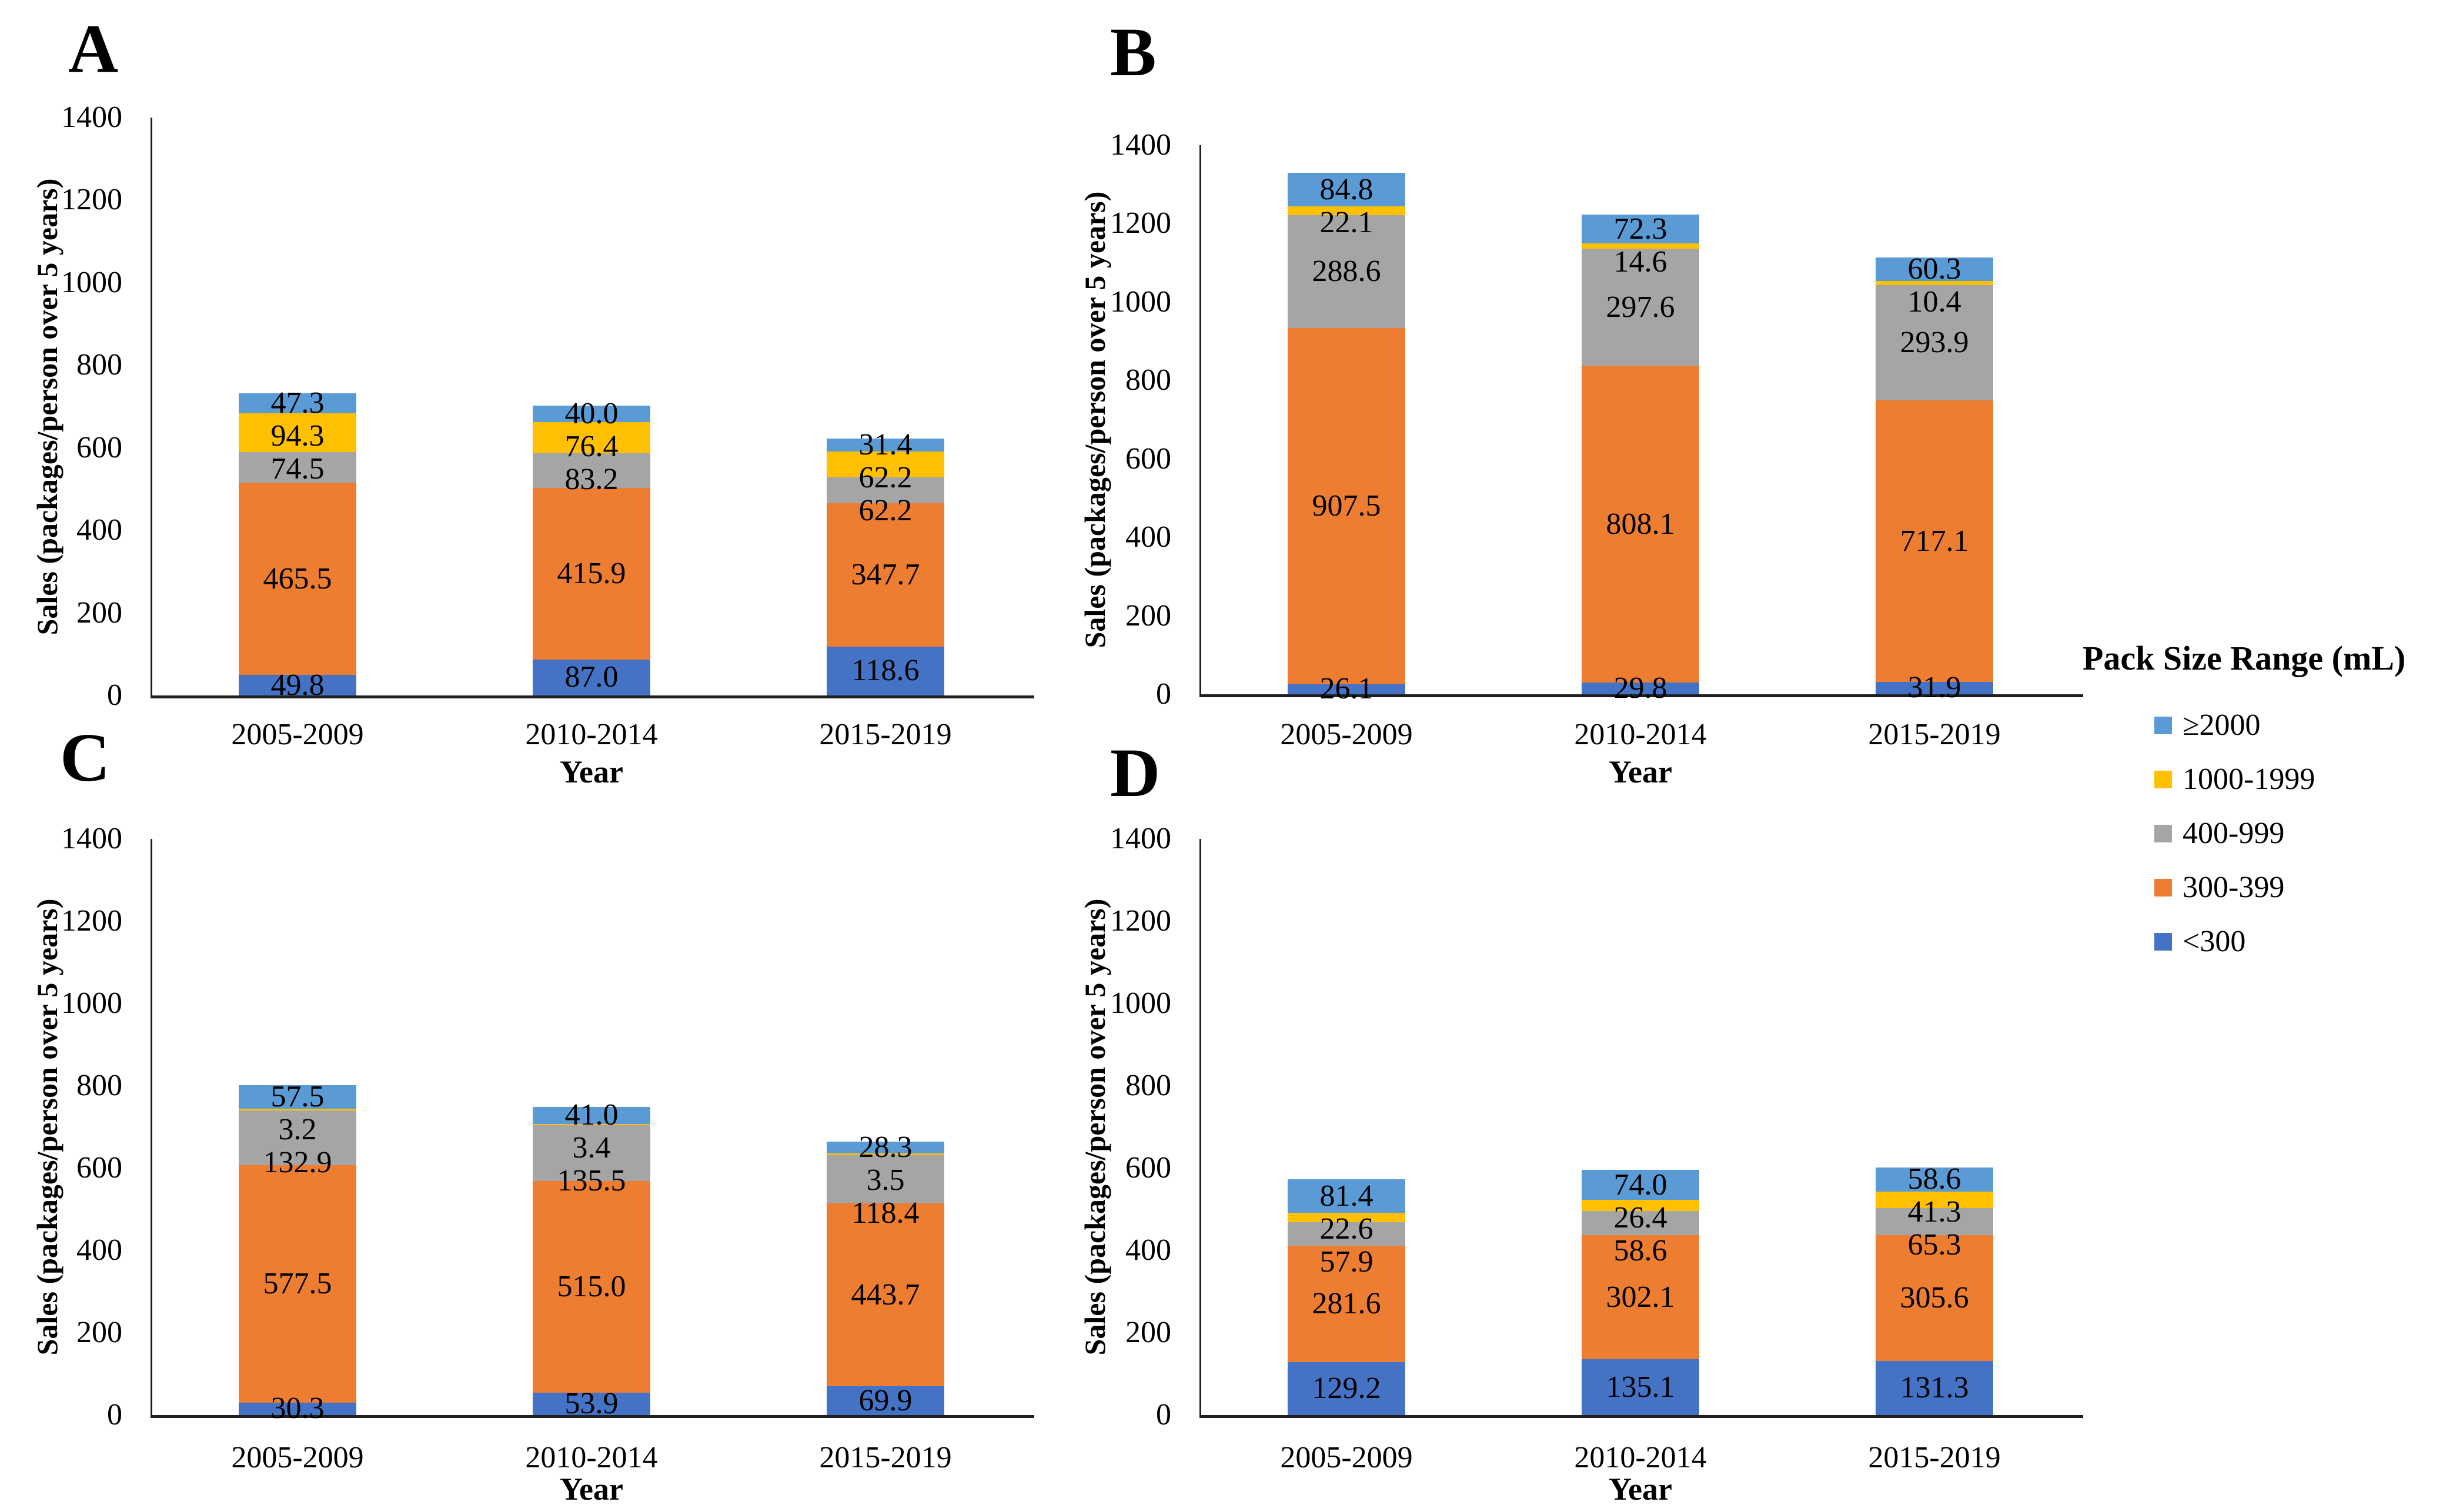 The width and height of the screenshot is (2453, 1512). What do you see at coordinates (2244, 658) in the screenshot?
I see `legend-title: Pack Size Range (mL)` at bounding box center [2244, 658].